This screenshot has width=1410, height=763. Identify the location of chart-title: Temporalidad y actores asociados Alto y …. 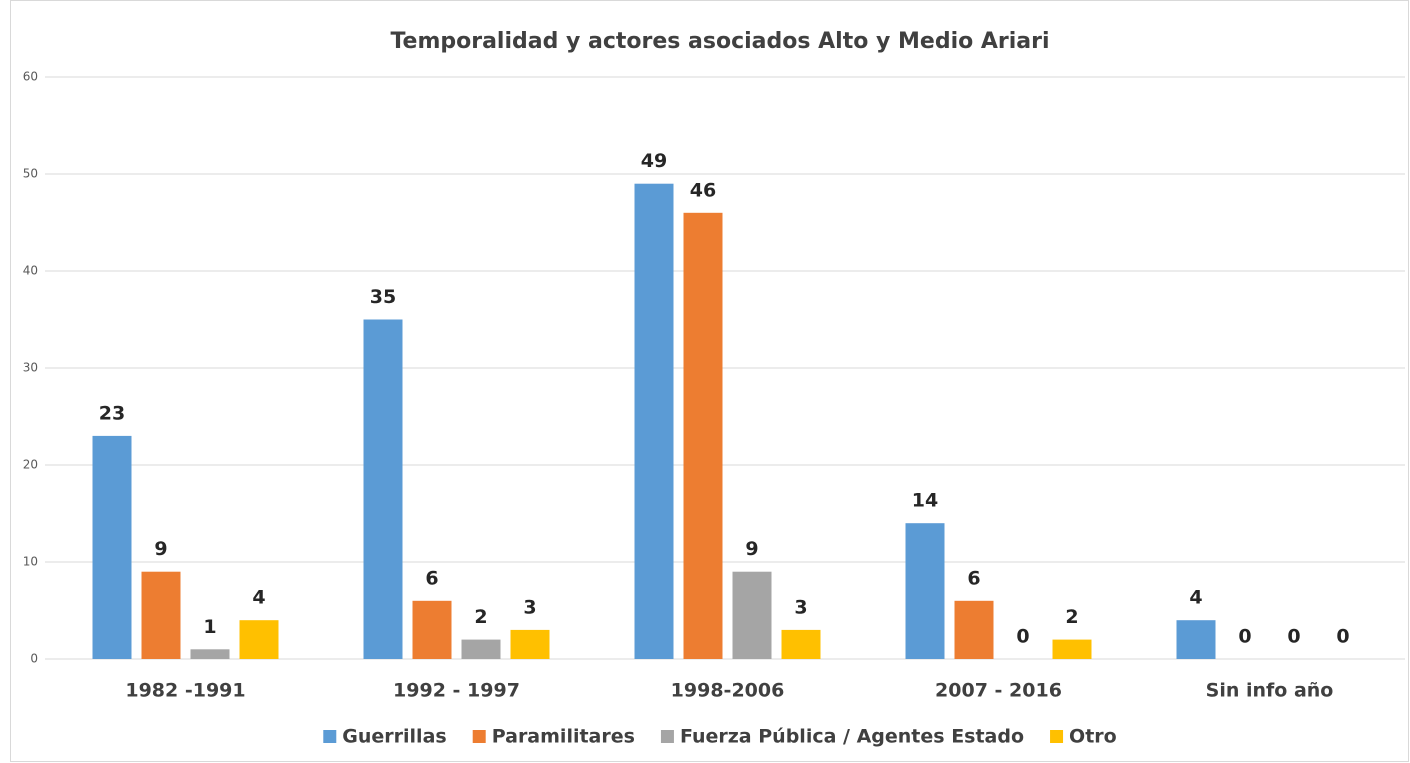
(719, 41).